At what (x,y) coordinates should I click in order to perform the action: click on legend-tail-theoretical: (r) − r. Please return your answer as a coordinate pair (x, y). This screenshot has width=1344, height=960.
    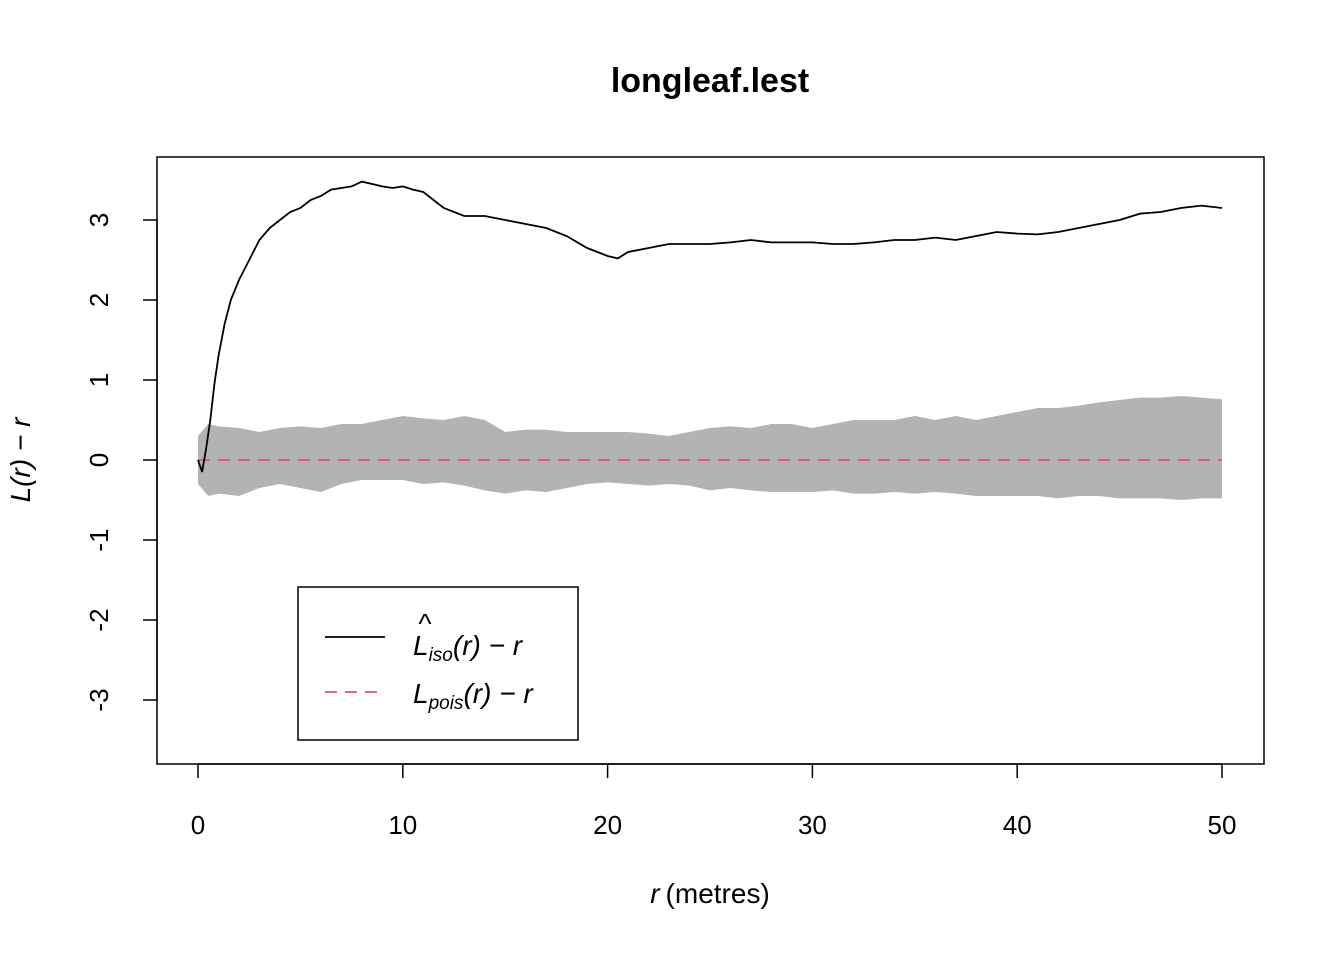
    Looking at the image, I should click on (498, 693).